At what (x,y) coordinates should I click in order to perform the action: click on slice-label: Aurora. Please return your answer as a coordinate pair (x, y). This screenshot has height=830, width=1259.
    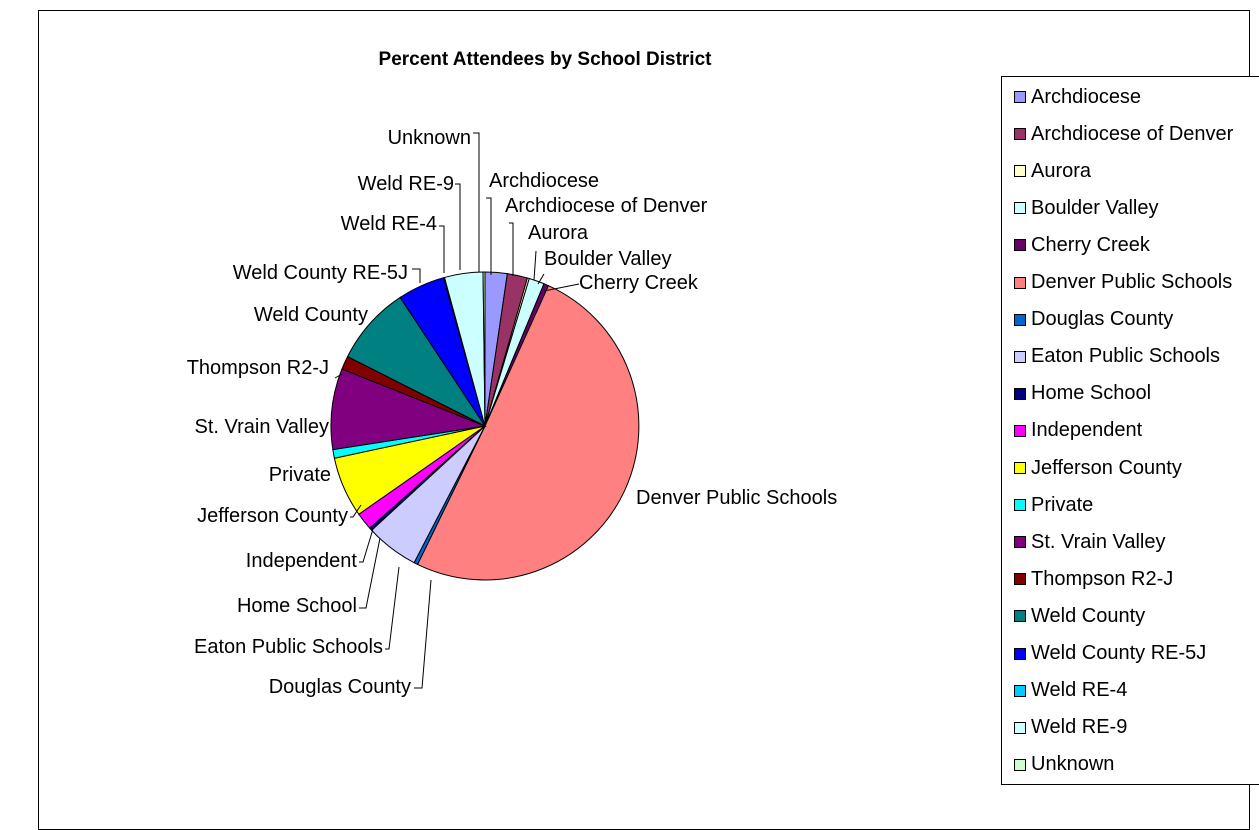
    Looking at the image, I should click on (558, 233).